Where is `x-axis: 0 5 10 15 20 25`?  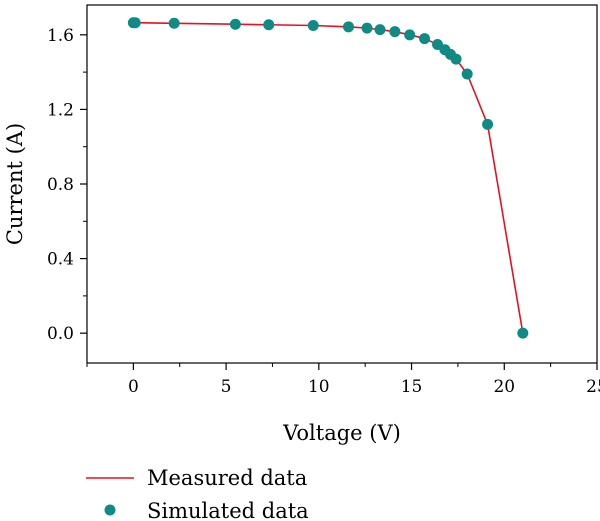 x-axis: 0 5 10 15 20 25 is located at coordinates (343, 380).